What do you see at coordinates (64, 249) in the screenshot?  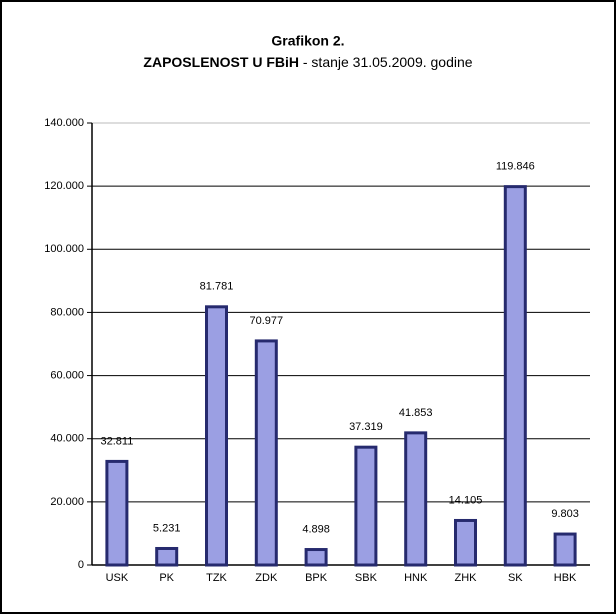 I see `y-tick-label: 100.000` at bounding box center [64, 249].